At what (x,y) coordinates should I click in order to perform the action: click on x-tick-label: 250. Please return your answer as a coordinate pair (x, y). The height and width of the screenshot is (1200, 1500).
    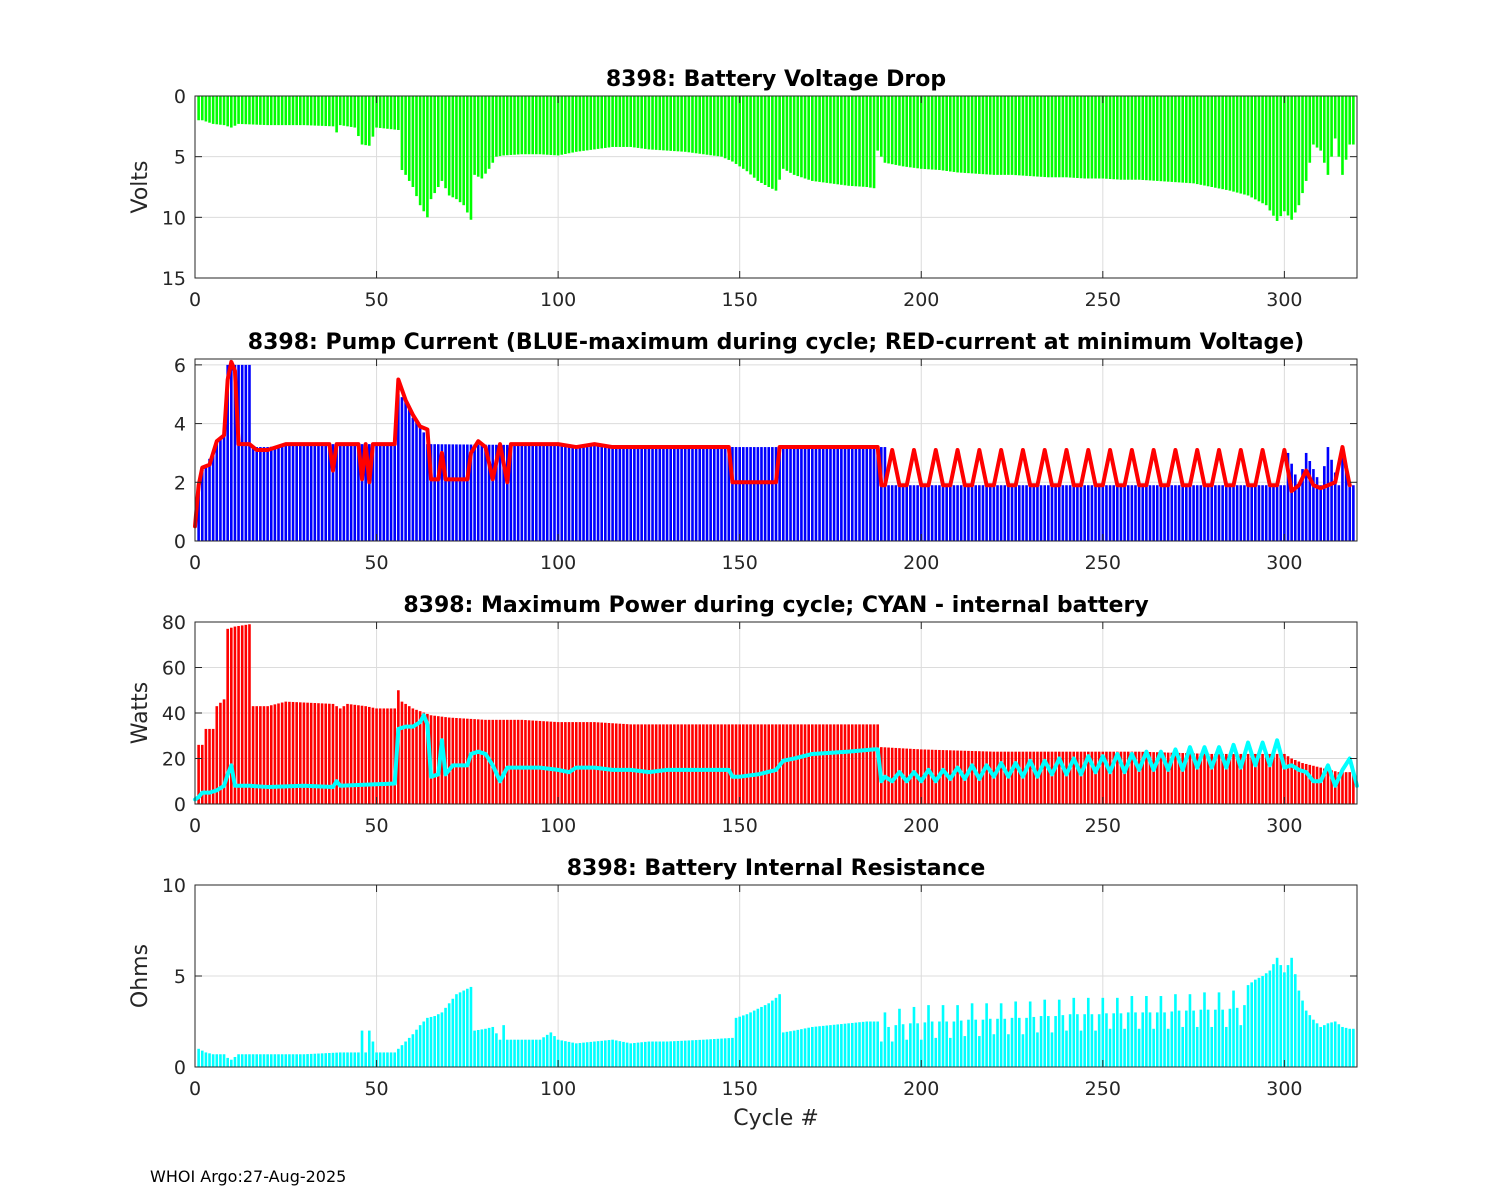
    Looking at the image, I should click on (1103, 300).